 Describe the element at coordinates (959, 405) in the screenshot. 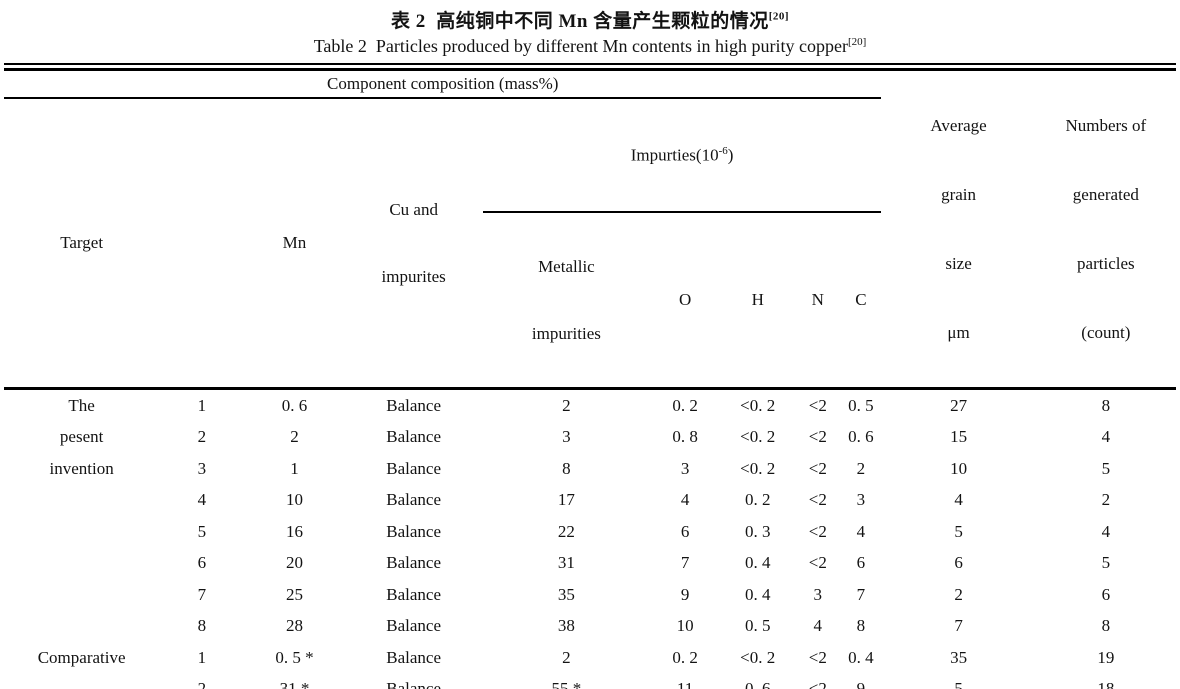

I see `cell-average-grain-size: 27` at that location.